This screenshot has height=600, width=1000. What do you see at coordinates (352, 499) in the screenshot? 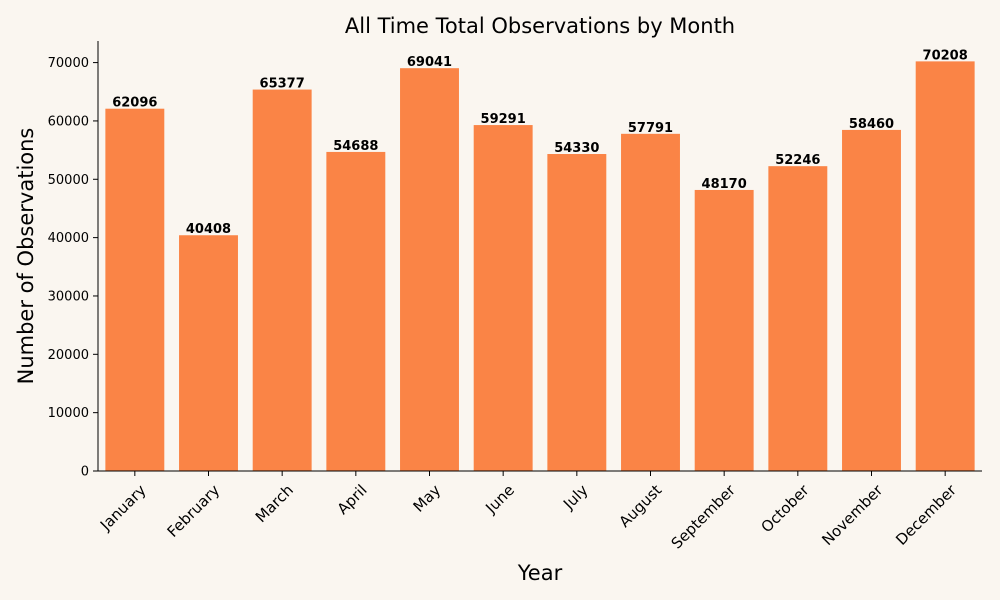
I see `x-tick-label-april: April` at bounding box center [352, 499].